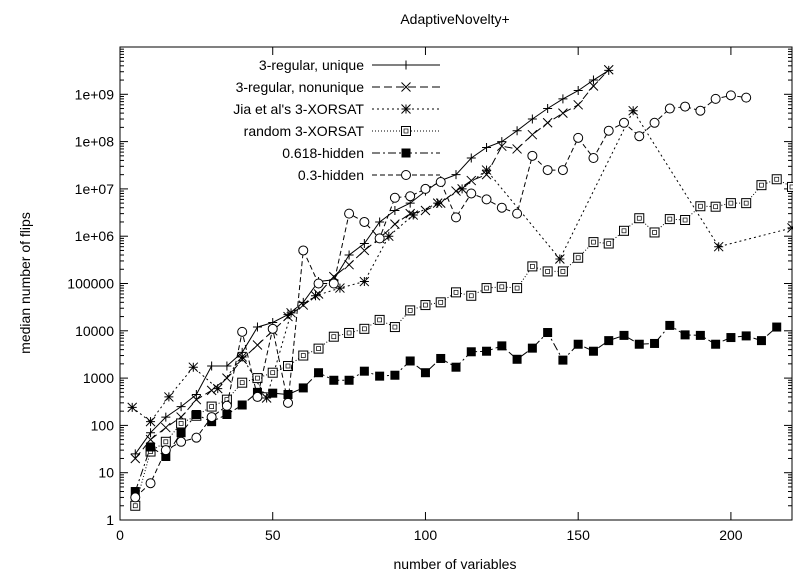 This screenshot has height=575, width=793. I want to click on y-tick-label: 10000, so click(94, 331).